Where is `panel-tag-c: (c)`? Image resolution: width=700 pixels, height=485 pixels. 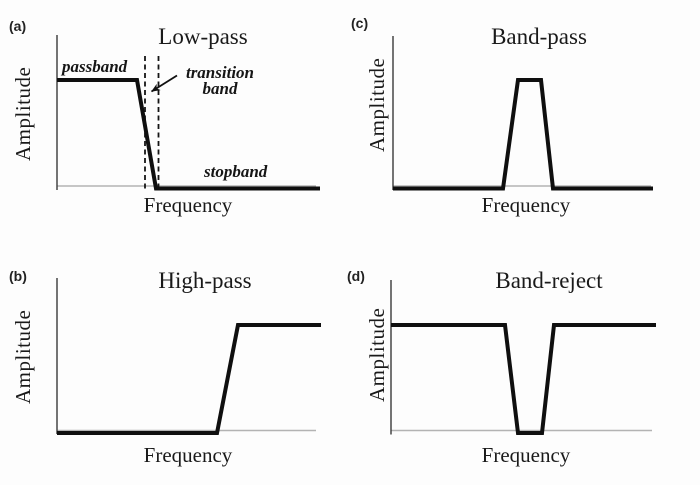
panel-tag-c: (c) is located at coordinates (360, 23).